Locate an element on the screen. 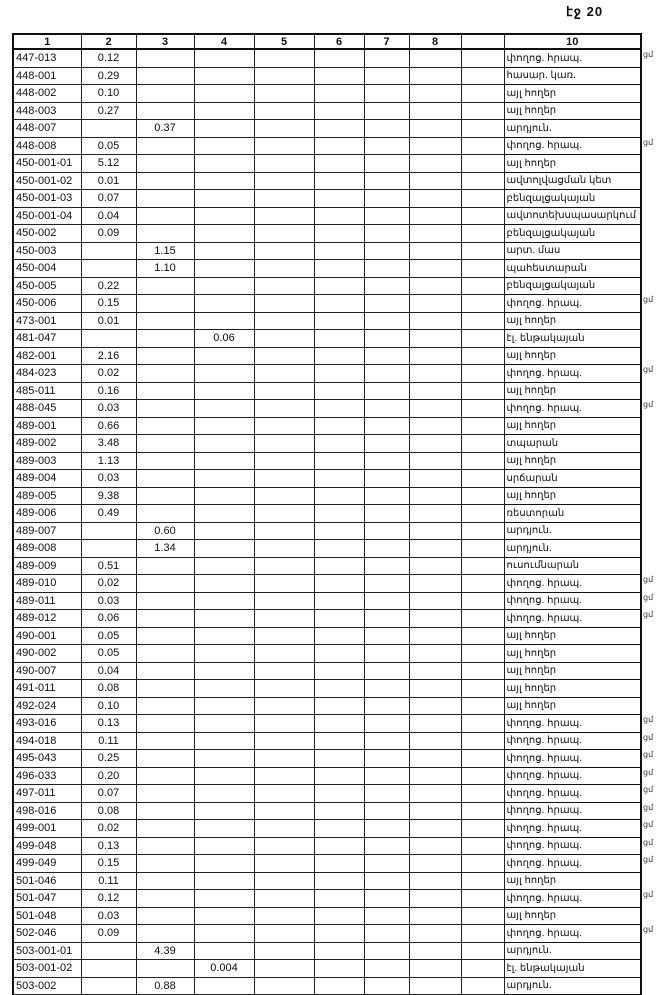  value-col-2-cell: 0.01 is located at coordinates (108, 180).